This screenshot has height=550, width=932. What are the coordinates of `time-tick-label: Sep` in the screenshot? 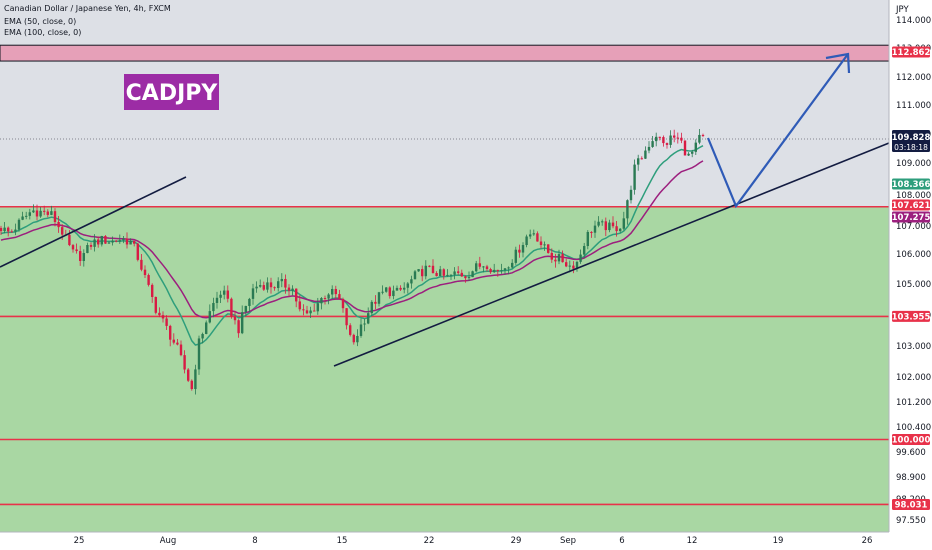 It's located at (568, 541).